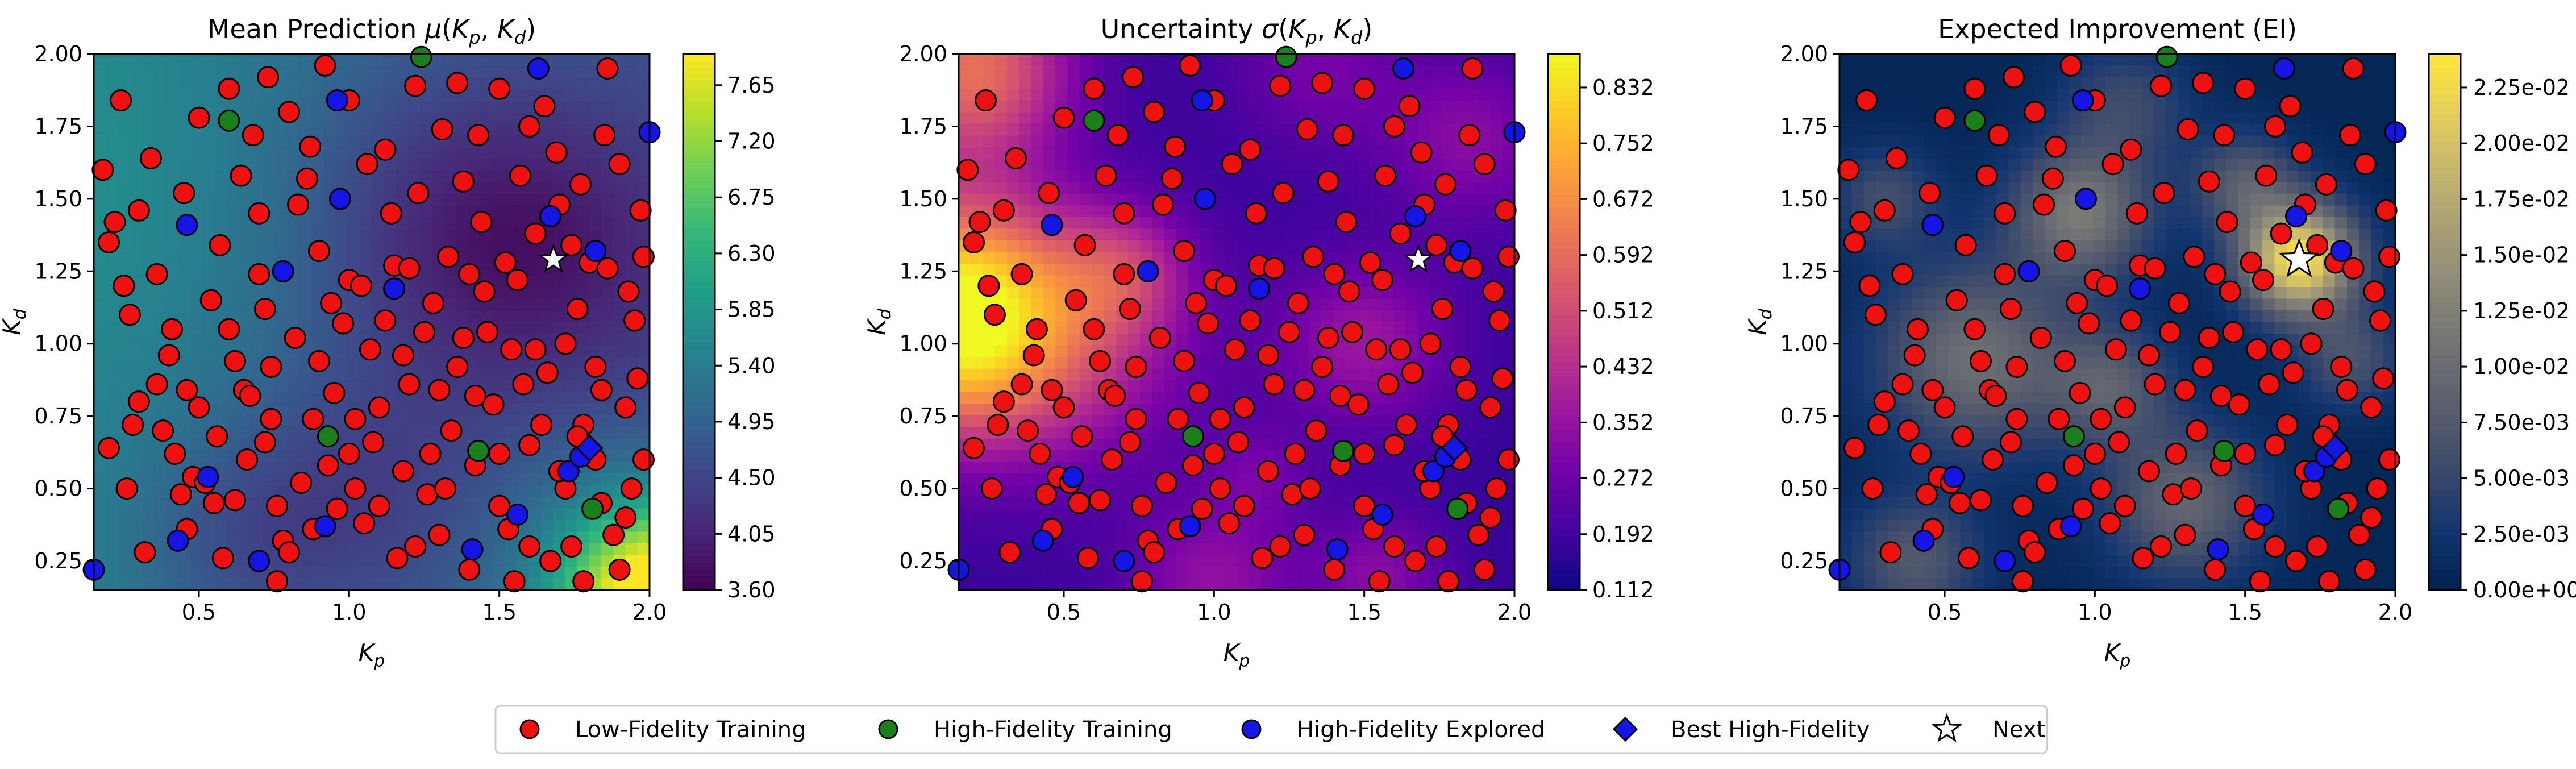 This screenshot has width=2576, height=769. What do you see at coordinates (1214, 612) in the screenshot?
I see `x-tick-label: 1.0` at bounding box center [1214, 612].